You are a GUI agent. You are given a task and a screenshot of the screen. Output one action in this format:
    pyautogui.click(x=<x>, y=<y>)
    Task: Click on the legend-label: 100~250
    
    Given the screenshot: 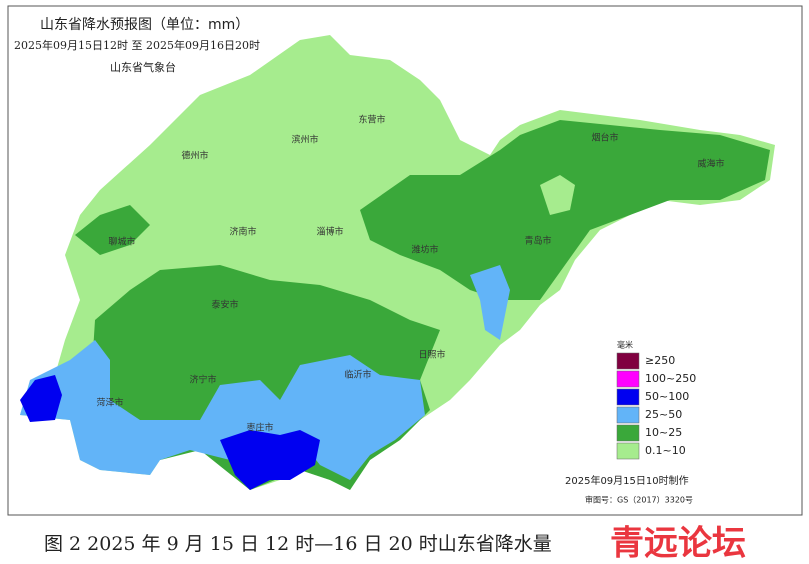 What is the action you would take?
    pyautogui.click(x=670, y=378)
    